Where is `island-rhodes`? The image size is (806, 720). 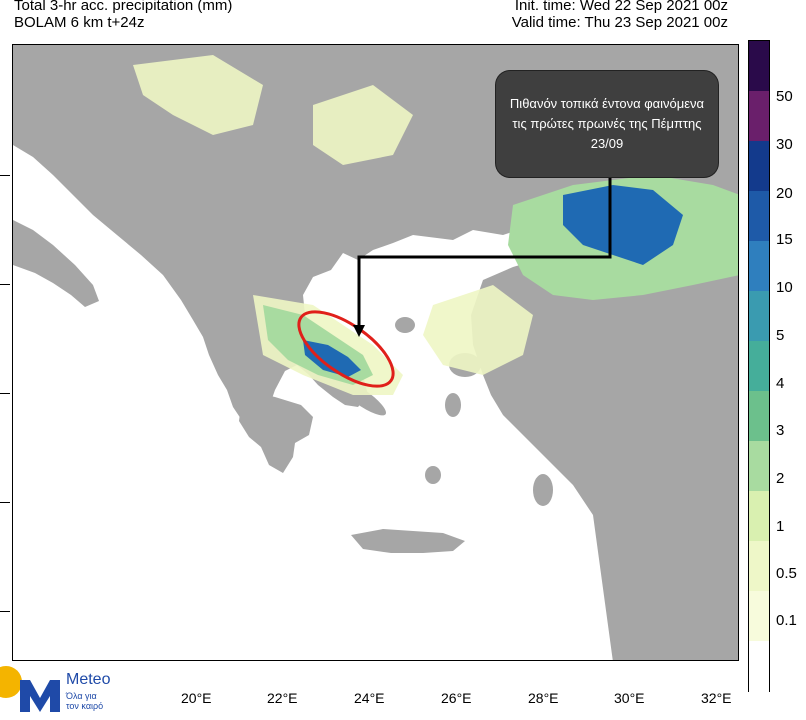
island-rhodes is located at coordinates (543, 490).